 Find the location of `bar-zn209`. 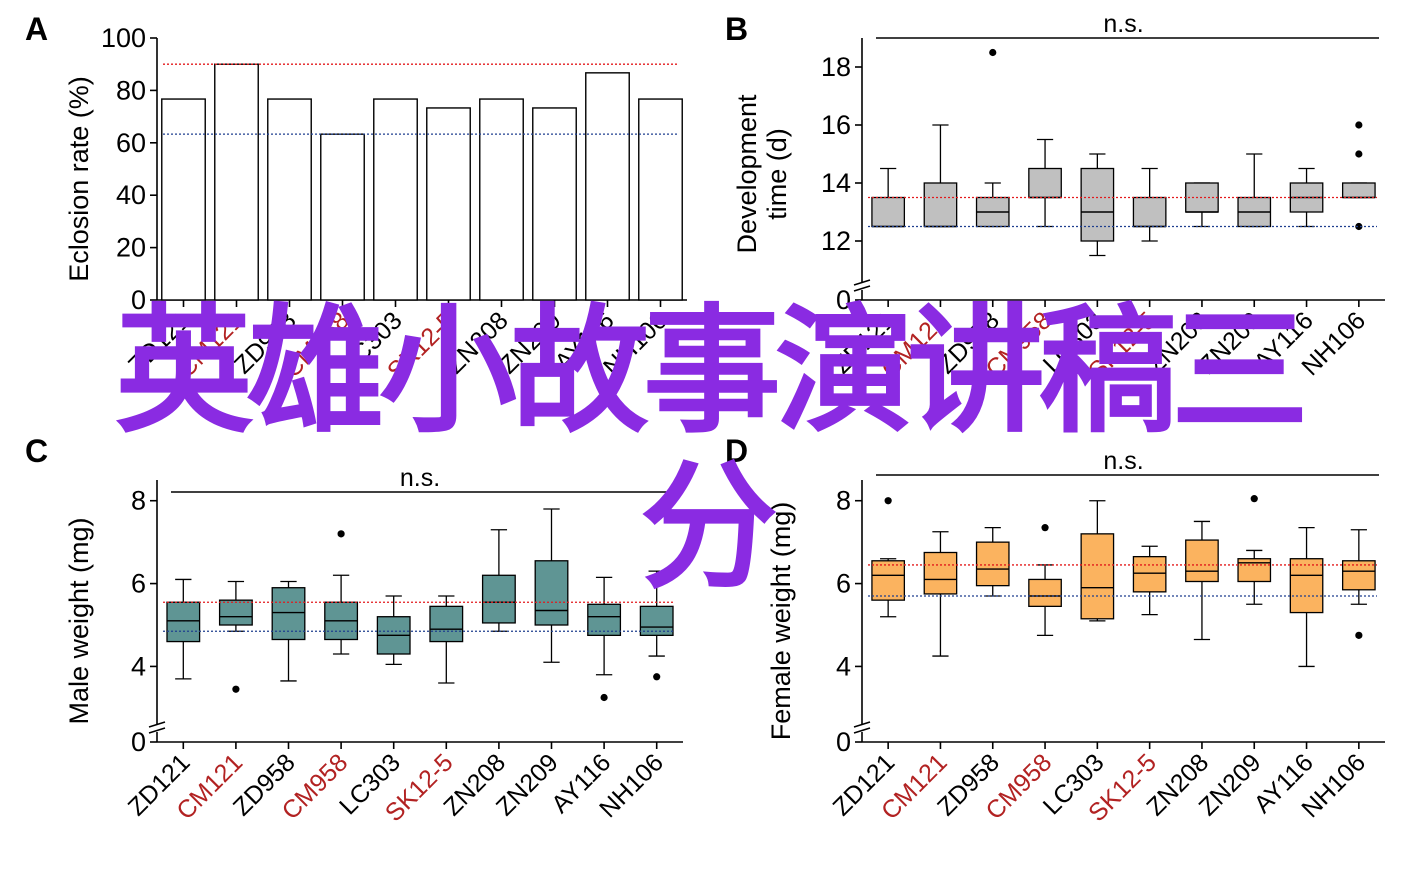

bar-zn209 is located at coordinates (554, 204).